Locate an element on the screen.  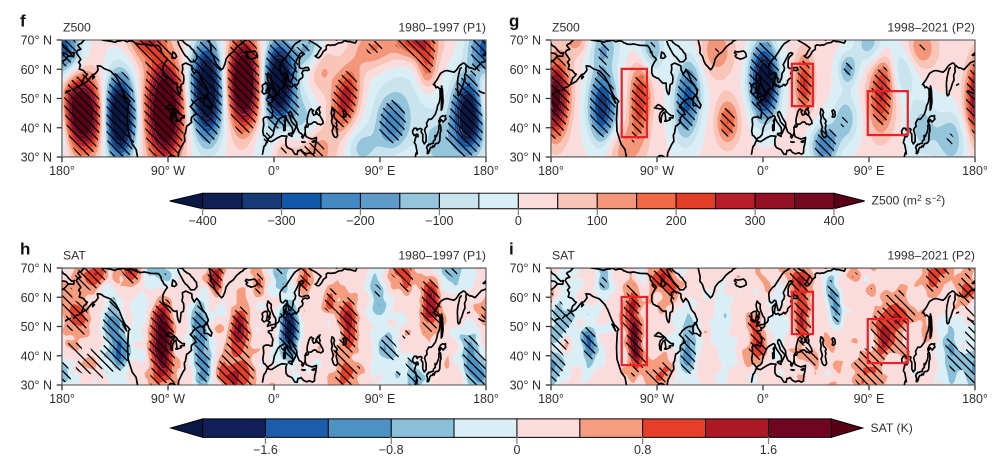
svg-text: 300 is located at coordinates (755, 221).